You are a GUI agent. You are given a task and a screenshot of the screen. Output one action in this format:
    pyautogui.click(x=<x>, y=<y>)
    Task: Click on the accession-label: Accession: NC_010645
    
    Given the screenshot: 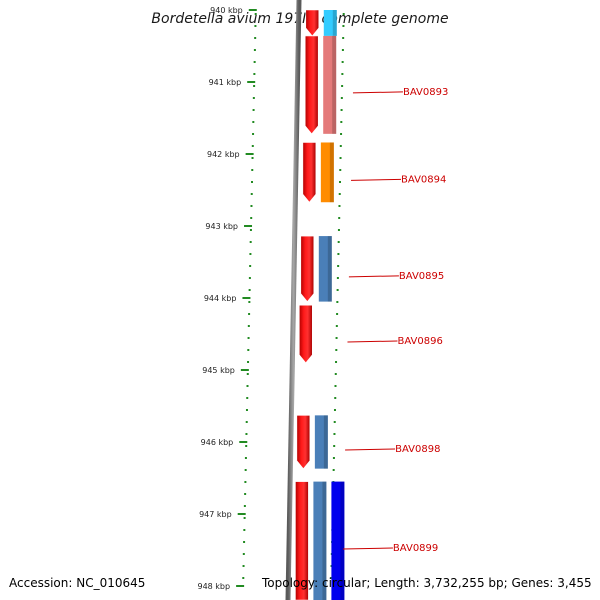 What is the action you would take?
    pyautogui.click(x=77, y=583)
    